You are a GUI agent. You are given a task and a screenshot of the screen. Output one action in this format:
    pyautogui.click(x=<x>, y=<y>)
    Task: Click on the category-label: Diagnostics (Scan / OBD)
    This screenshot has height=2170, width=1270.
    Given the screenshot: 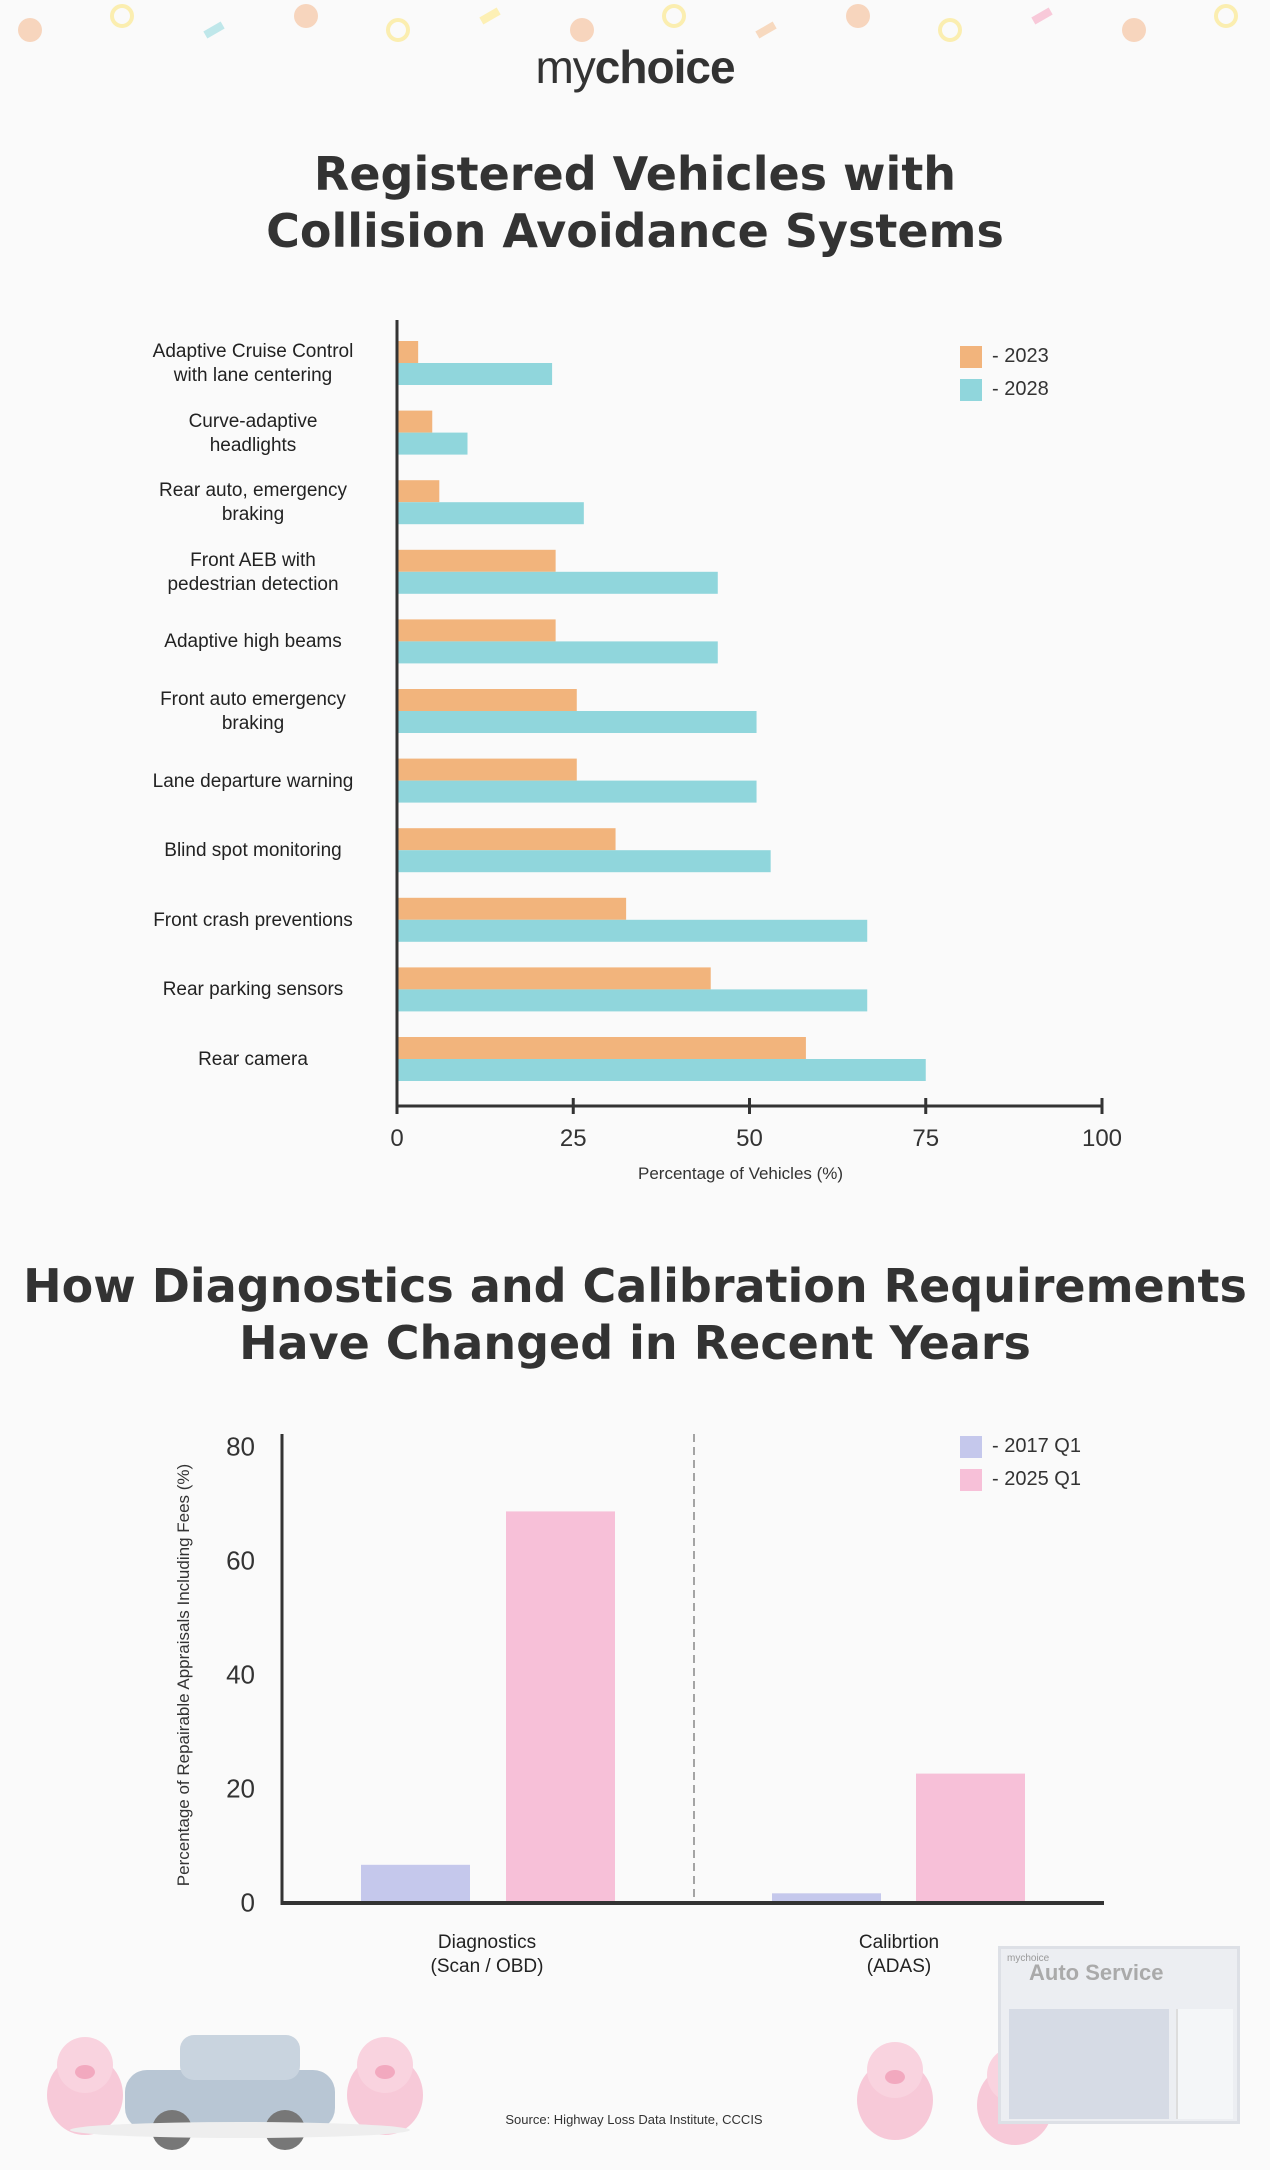 What is the action you would take?
    pyautogui.click(x=487, y=1954)
    